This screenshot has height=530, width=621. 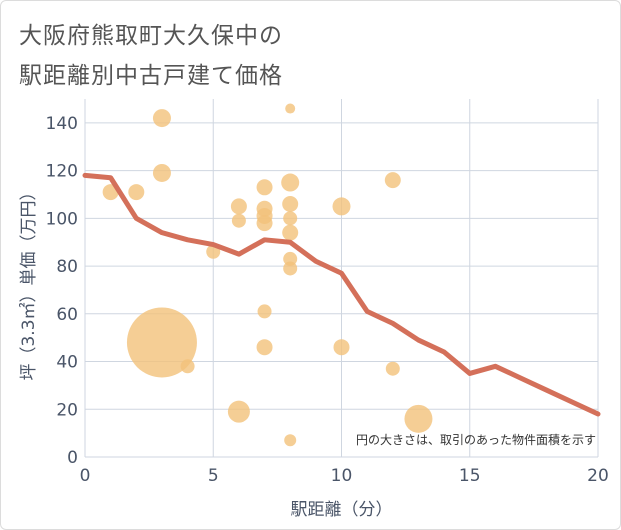 I want to click on x-tick-label: 20, so click(x=598, y=476).